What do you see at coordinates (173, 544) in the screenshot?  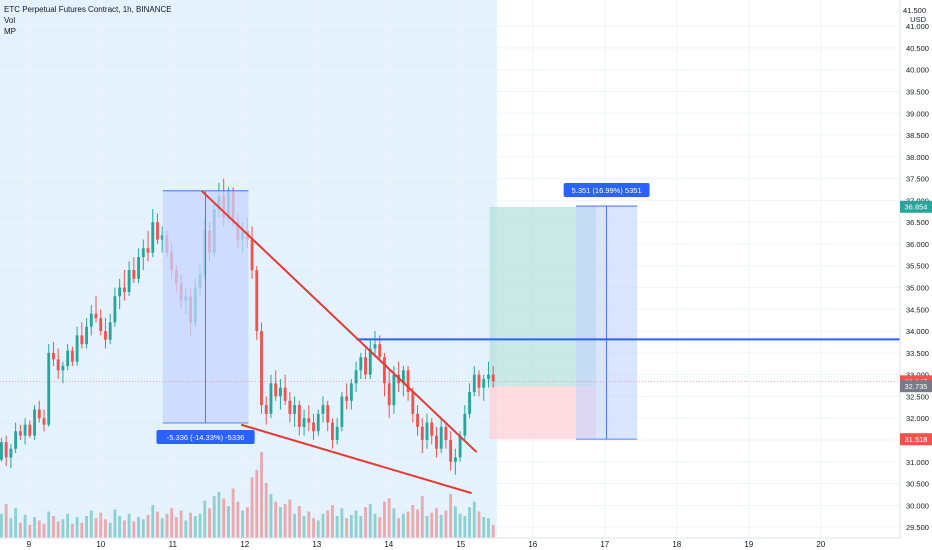 I see `time-tick-label: 11` at bounding box center [173, 544].